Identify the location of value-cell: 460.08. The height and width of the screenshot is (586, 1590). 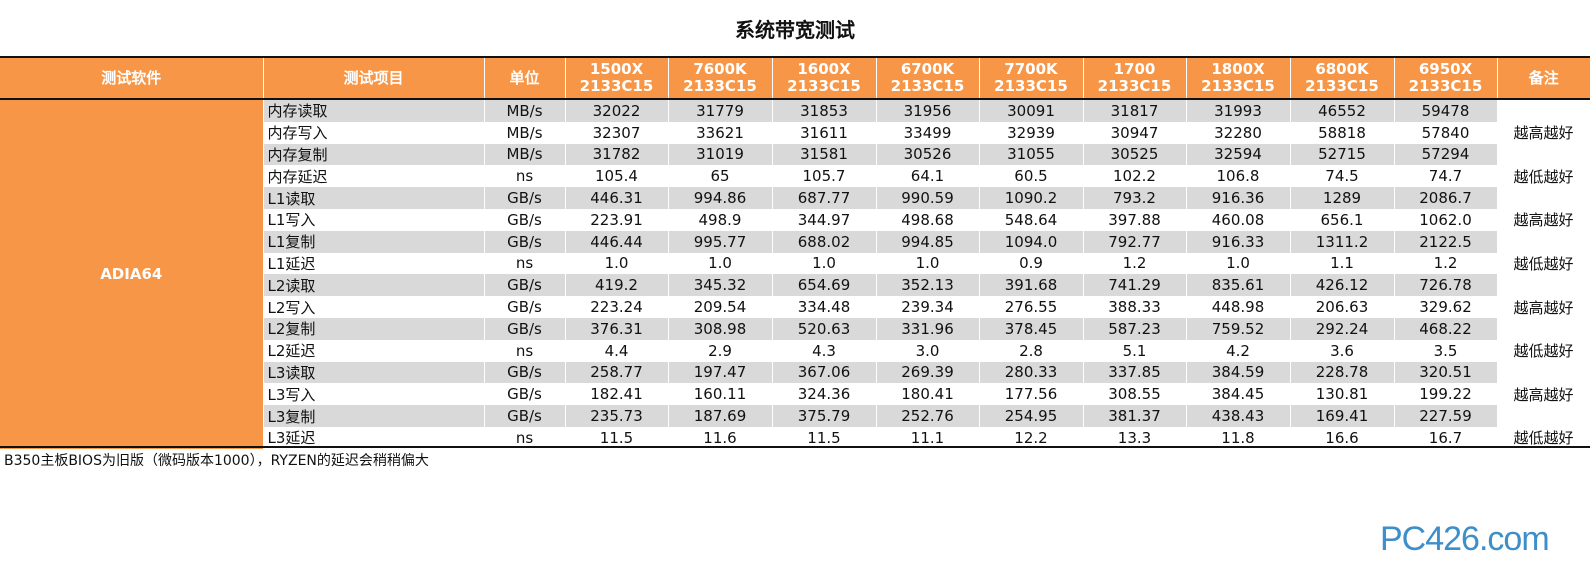
(1238, 219).